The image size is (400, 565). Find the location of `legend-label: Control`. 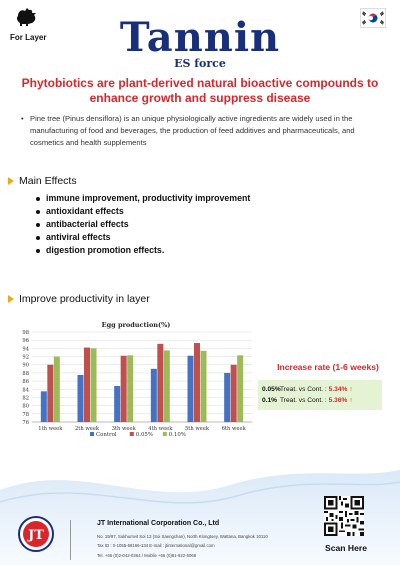

legend-label: Control is located at coordinates (106, 435).